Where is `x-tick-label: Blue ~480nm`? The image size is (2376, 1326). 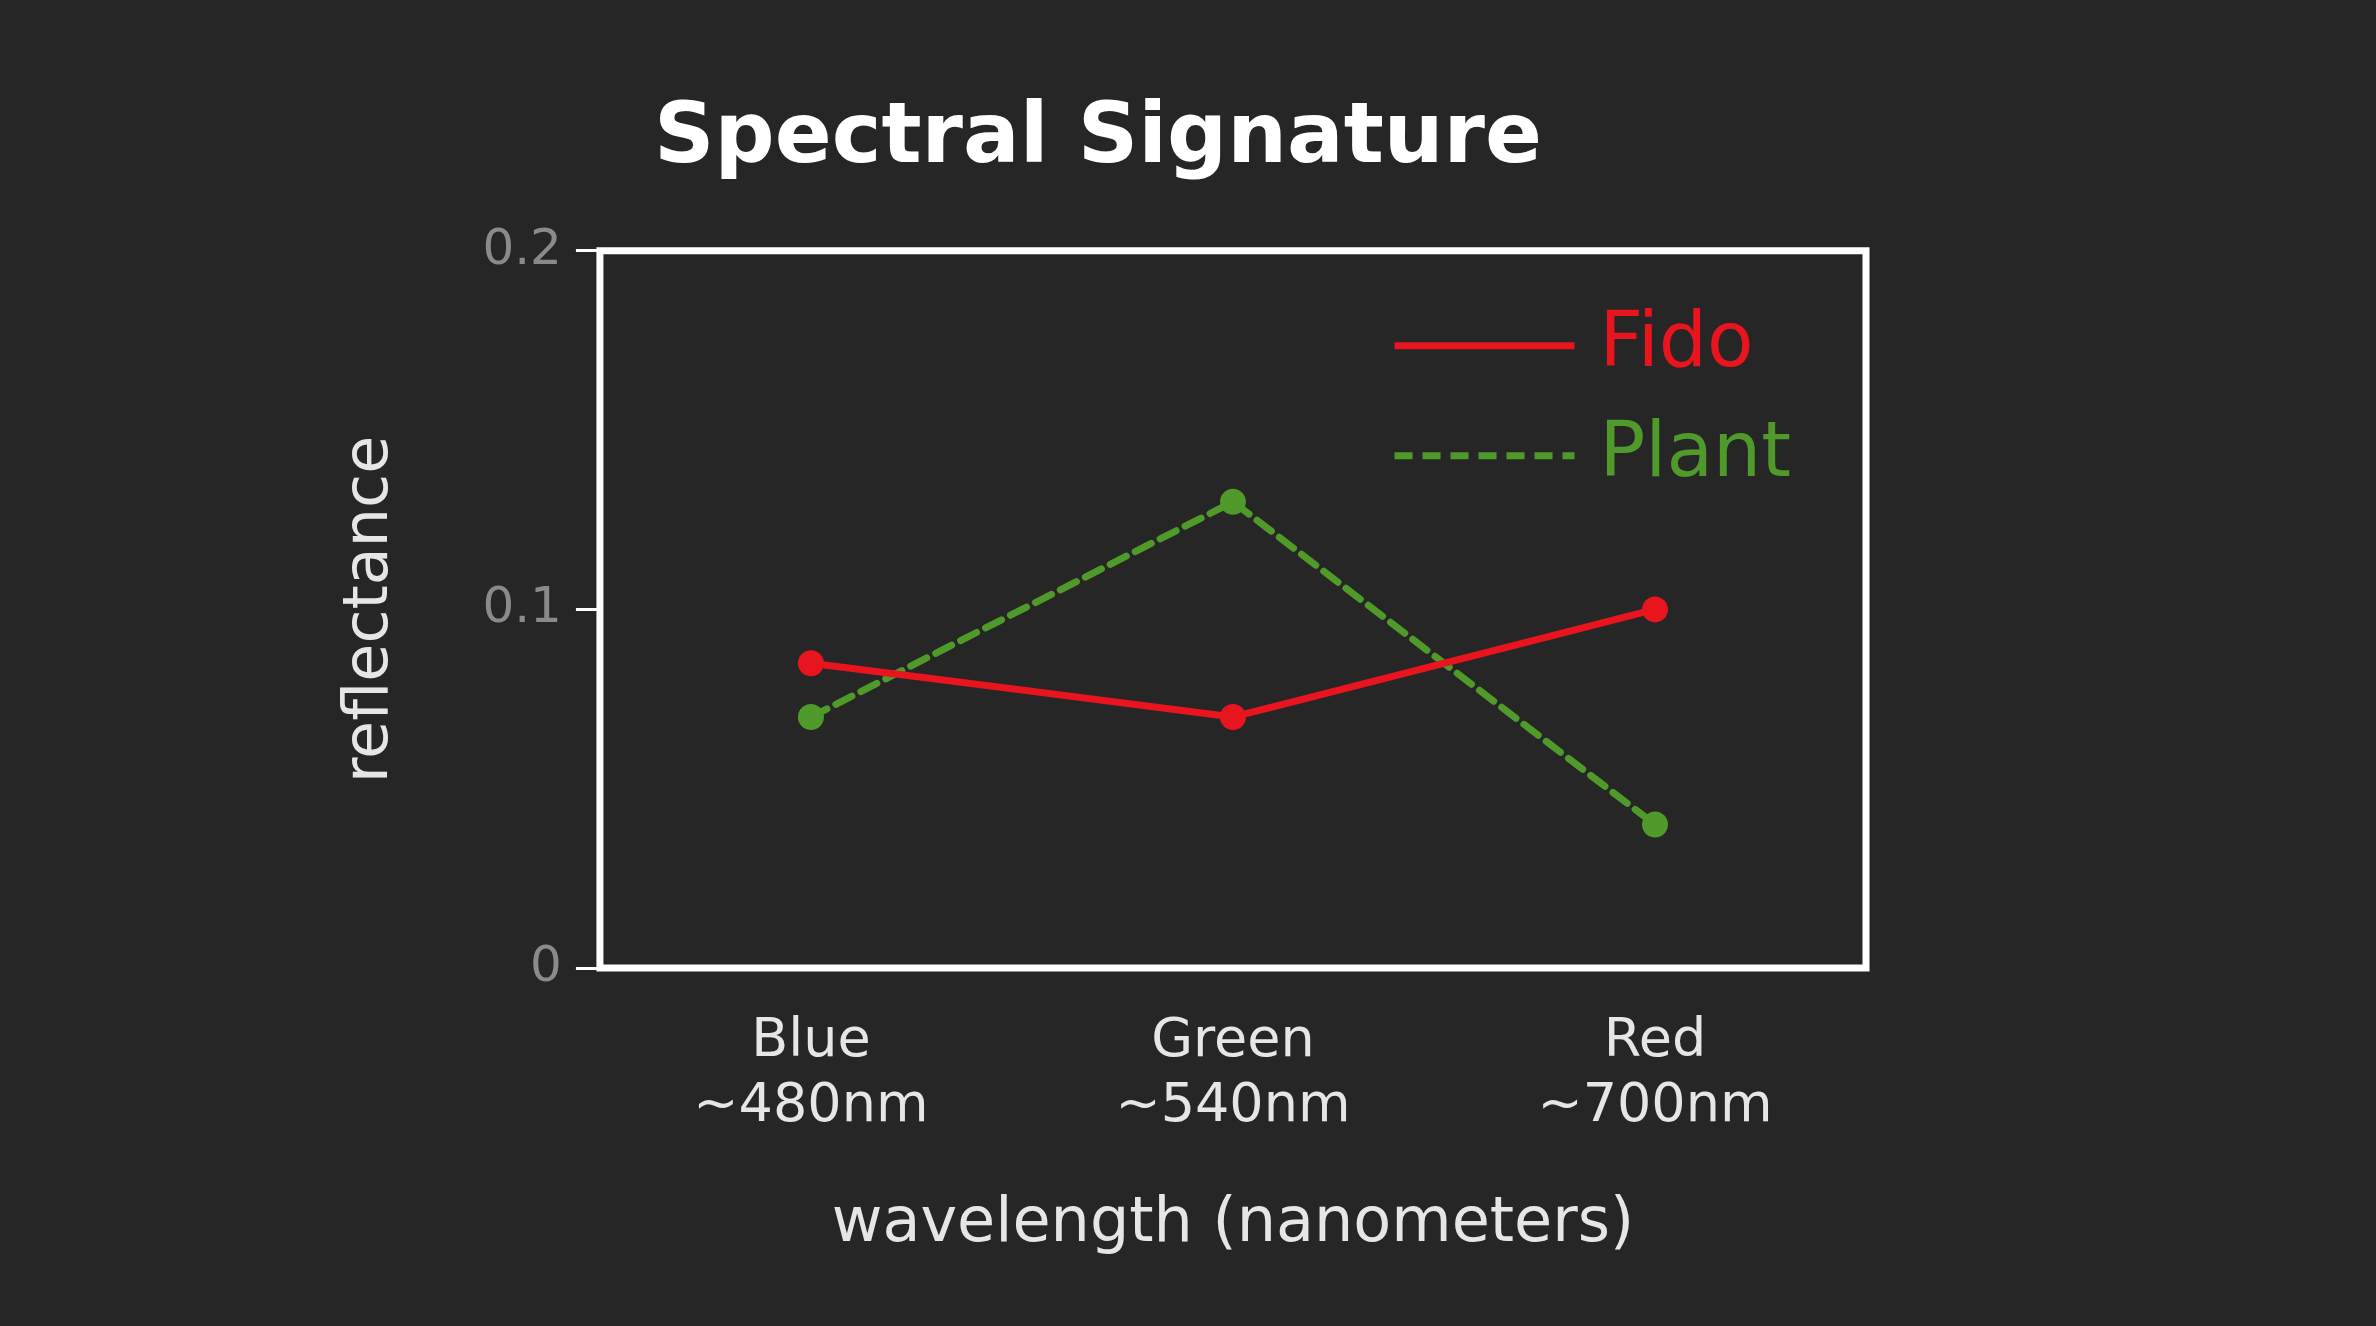 x-tick-label: Blue ~480nm is located at coordinates (811, 1070).